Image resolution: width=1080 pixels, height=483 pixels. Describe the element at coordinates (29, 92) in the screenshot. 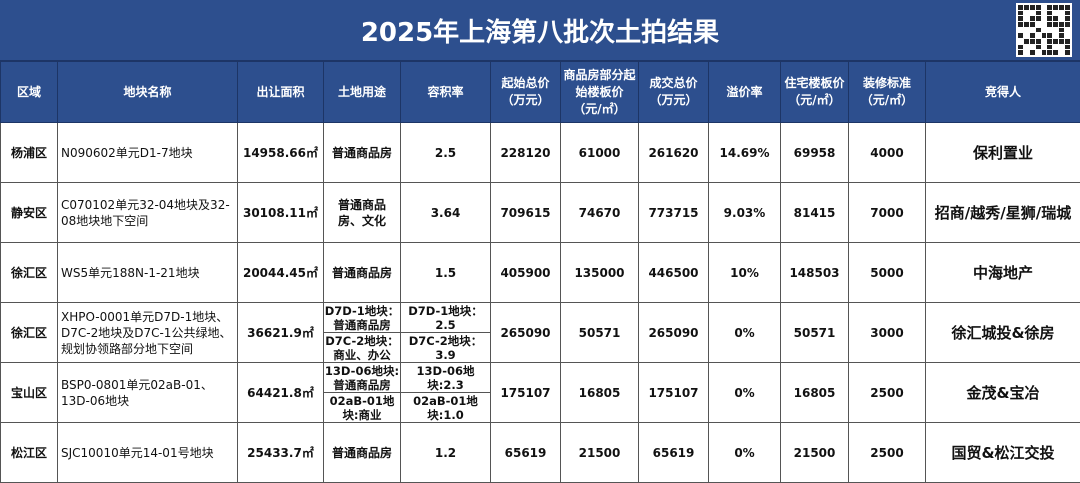

I see `column-header: 区域` at that location.